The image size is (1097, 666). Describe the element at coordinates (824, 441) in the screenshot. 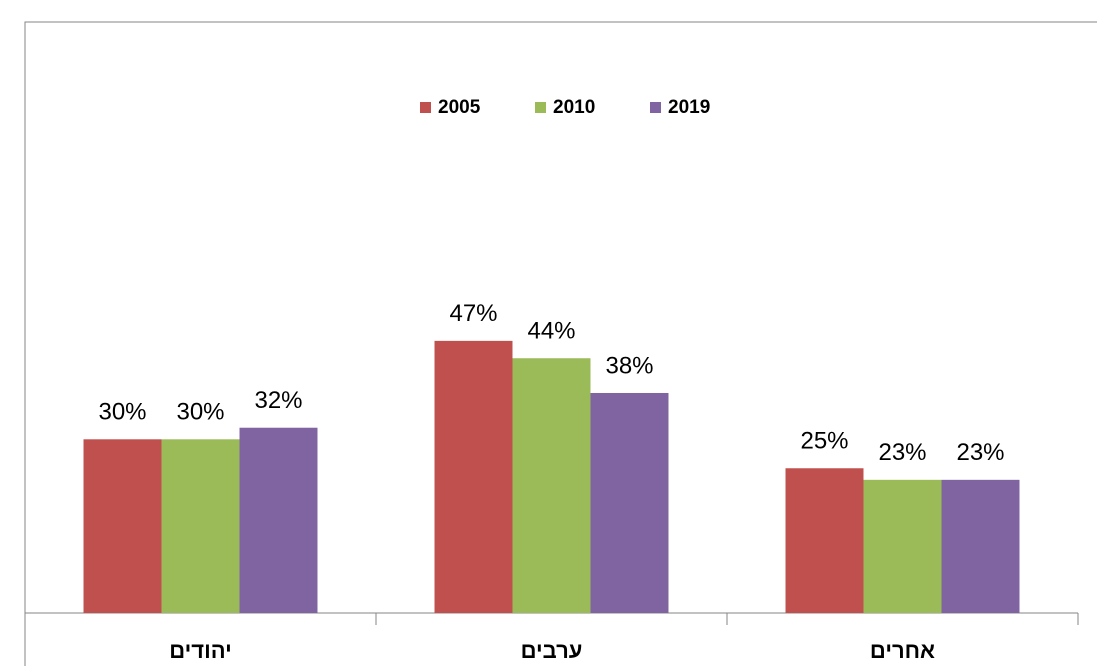

I see `data-label: 25%` at that location.